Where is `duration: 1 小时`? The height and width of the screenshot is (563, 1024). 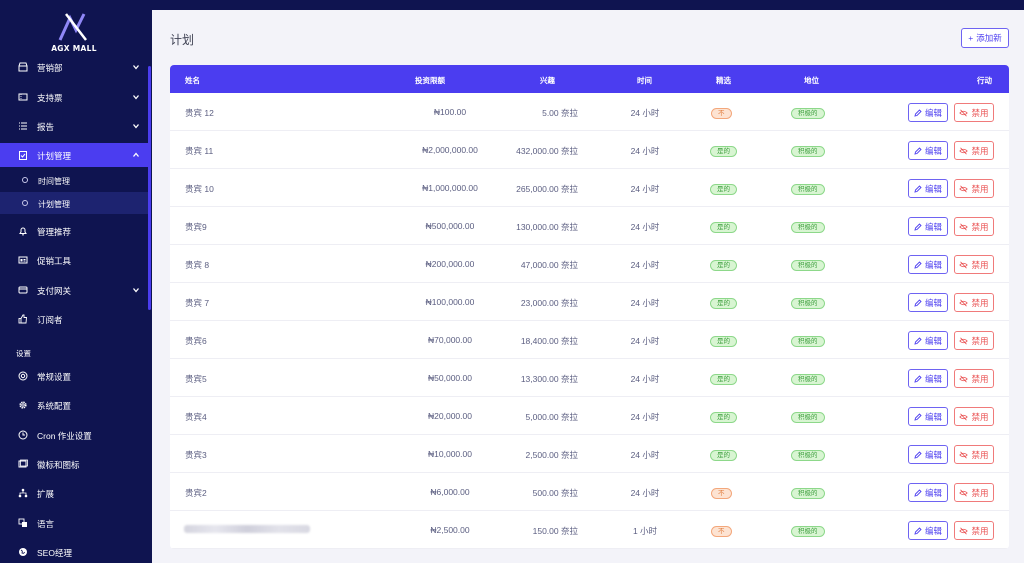
duration: 1 小时 is located at coordinates (645, 531).